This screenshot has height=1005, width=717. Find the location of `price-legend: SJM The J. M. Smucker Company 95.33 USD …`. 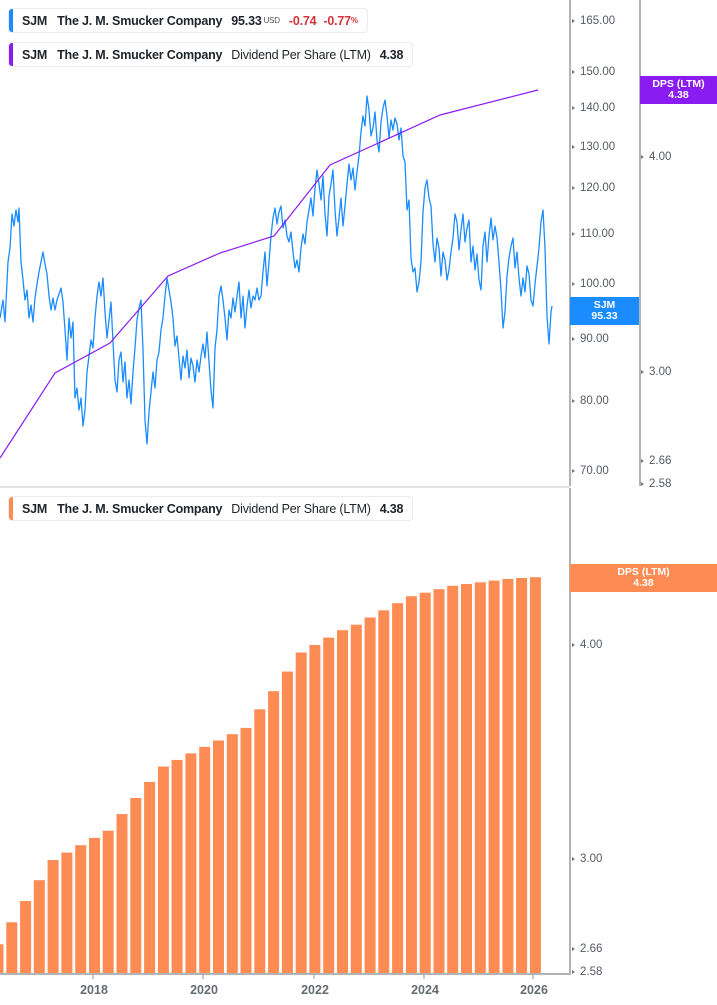

price-legend: SJM The J. M. Smucker Company 95.33 USD … is located at coordinates (188, 20).